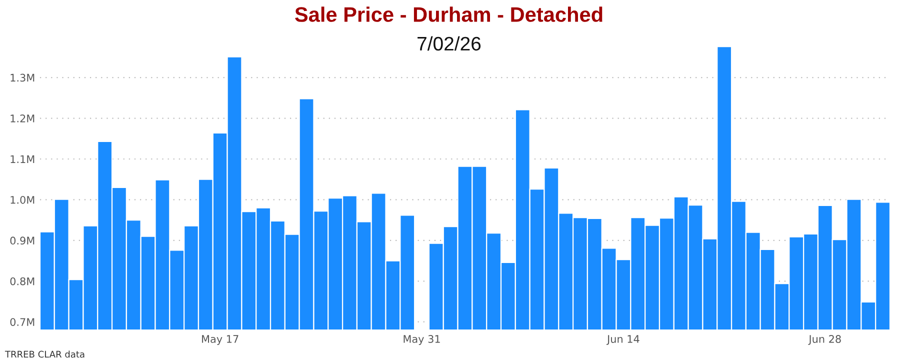 The image size is (898, 363). Describe the element at coordinates (22, 78) in the screenshot. I see `y-tick-label: 1.3M` at that location.